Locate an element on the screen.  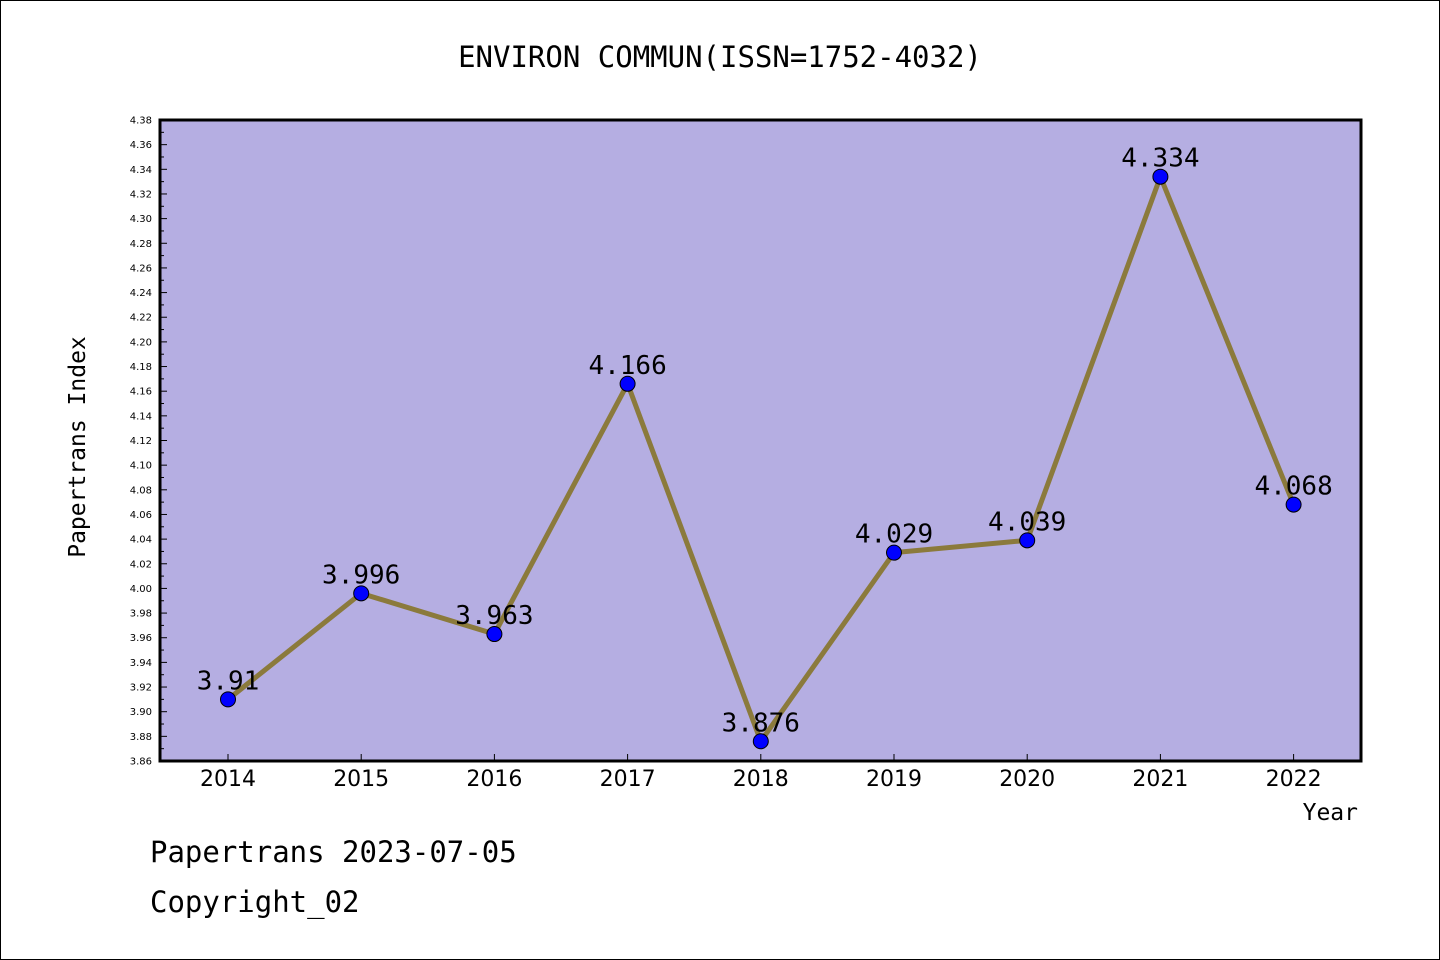
data-label: 3.91 is located at coordinates (228, 681).